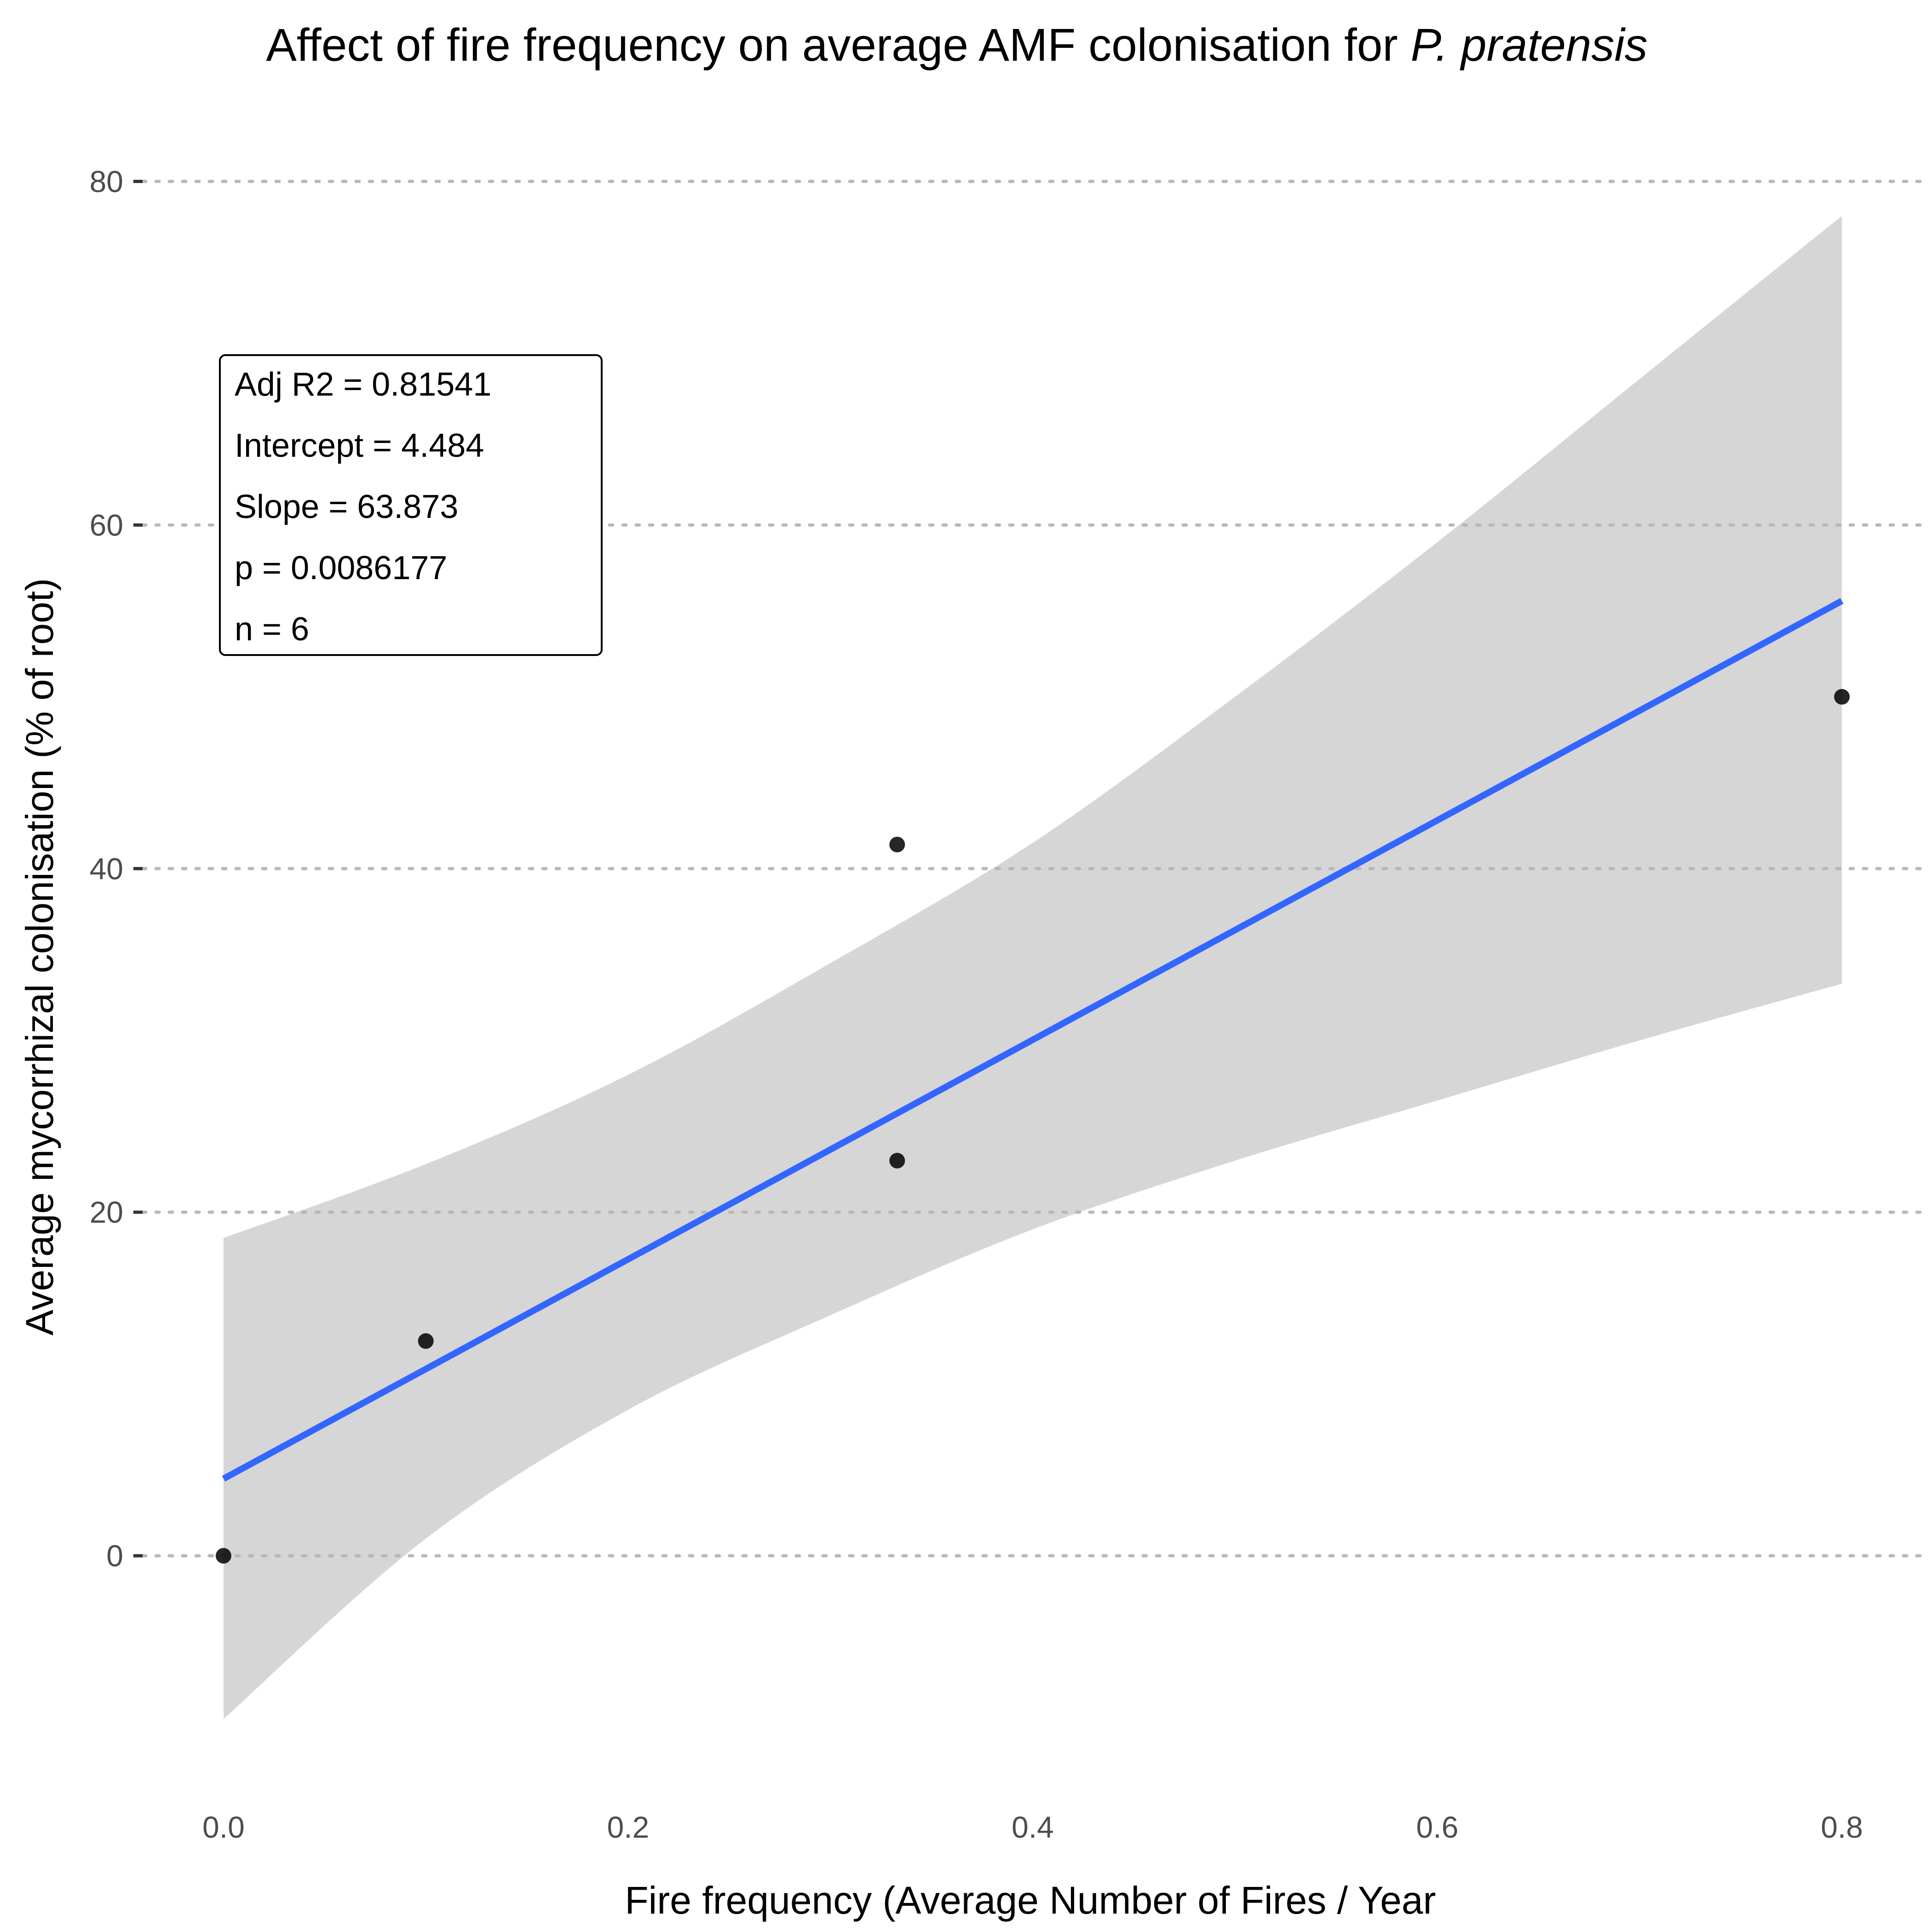 This screenshot has height=1932, width=1932. I want to click on x-tick-label: 0.2, so click(628, 1827).